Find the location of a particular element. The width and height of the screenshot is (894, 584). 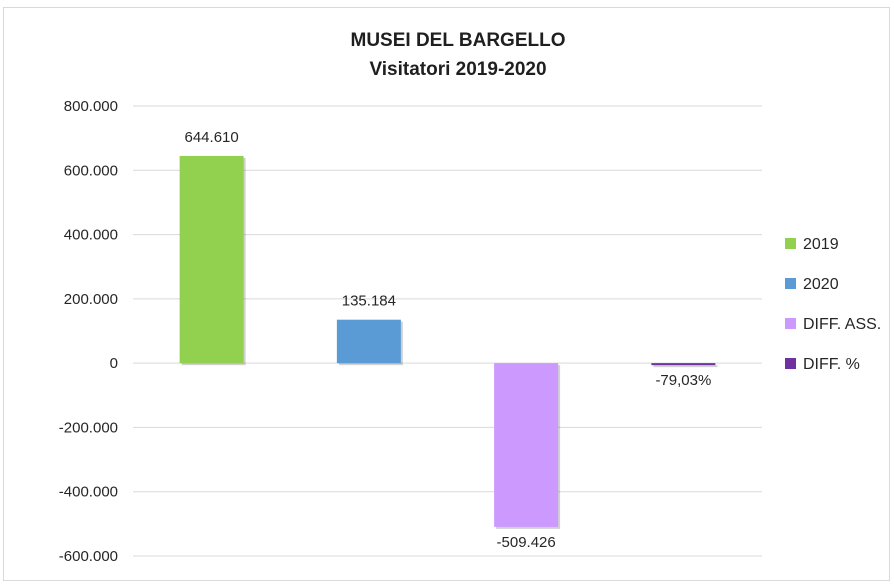

data-label: 135.184 is located at coordinates (369, 301).